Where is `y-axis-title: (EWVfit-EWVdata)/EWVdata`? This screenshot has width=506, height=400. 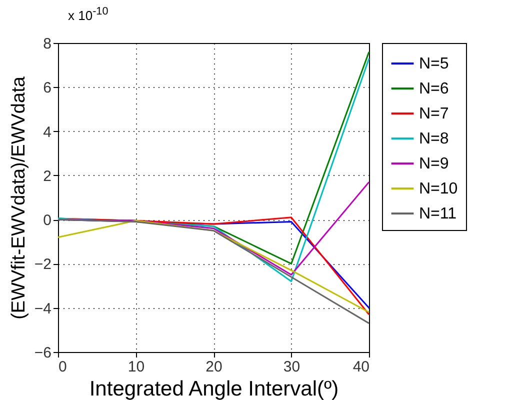 y-axis-title: (EWVfit-EWVdata)/EWVdata is located at coordinates (19, 198).